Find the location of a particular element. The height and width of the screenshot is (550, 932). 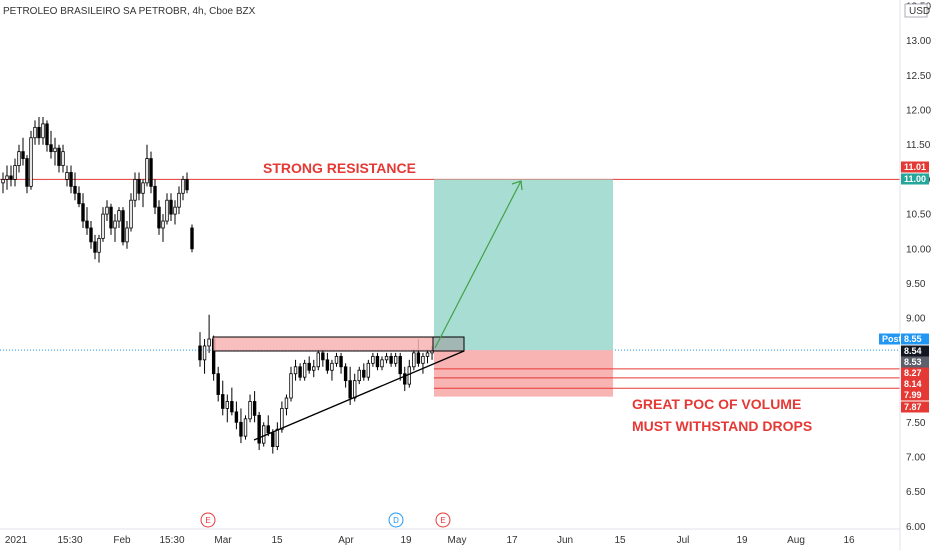

poc-label-line1: GREAT POC OF VOLUME is located at coordinates (716, 404).